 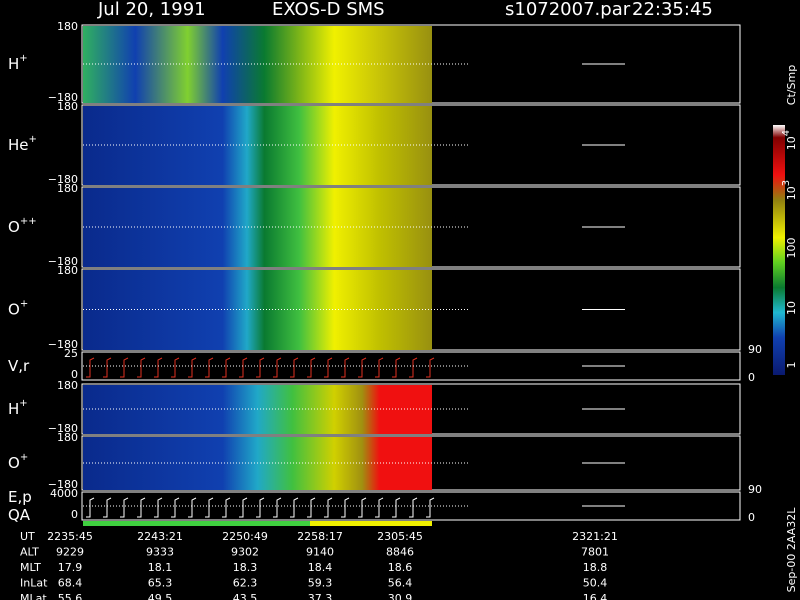 What do you see at coordinates (400, 596) in the screenshot?
I see `row-value: 30.9` at bounding box center [400, 596].